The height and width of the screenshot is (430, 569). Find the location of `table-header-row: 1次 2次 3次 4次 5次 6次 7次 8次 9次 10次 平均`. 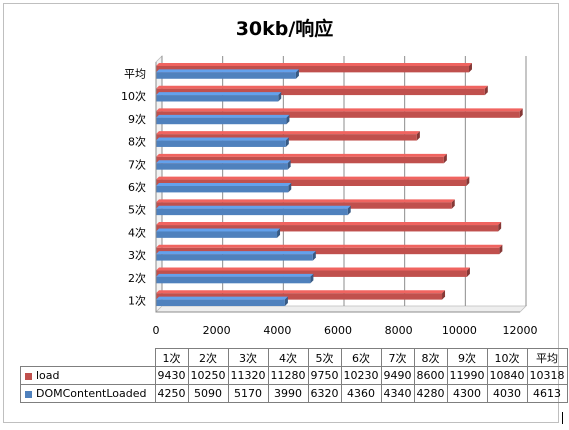

table-header-row: 1次 2次 3次 4次 5次 6次 7次 8次 9次 10次 平均 is located at coordinates (294, 357).